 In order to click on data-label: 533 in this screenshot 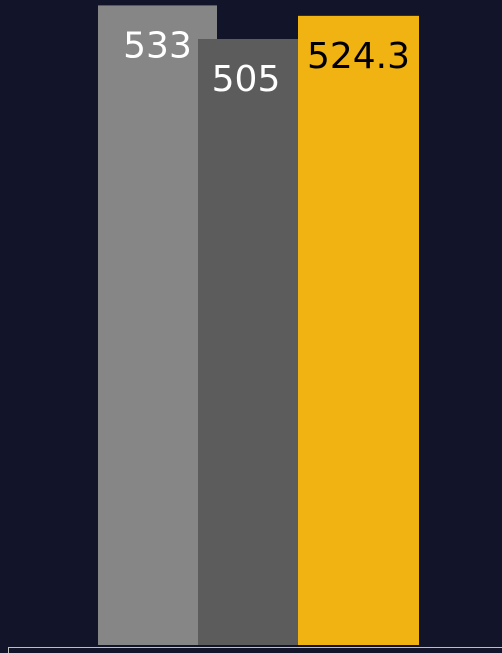, I will do `click(157, 45)`.